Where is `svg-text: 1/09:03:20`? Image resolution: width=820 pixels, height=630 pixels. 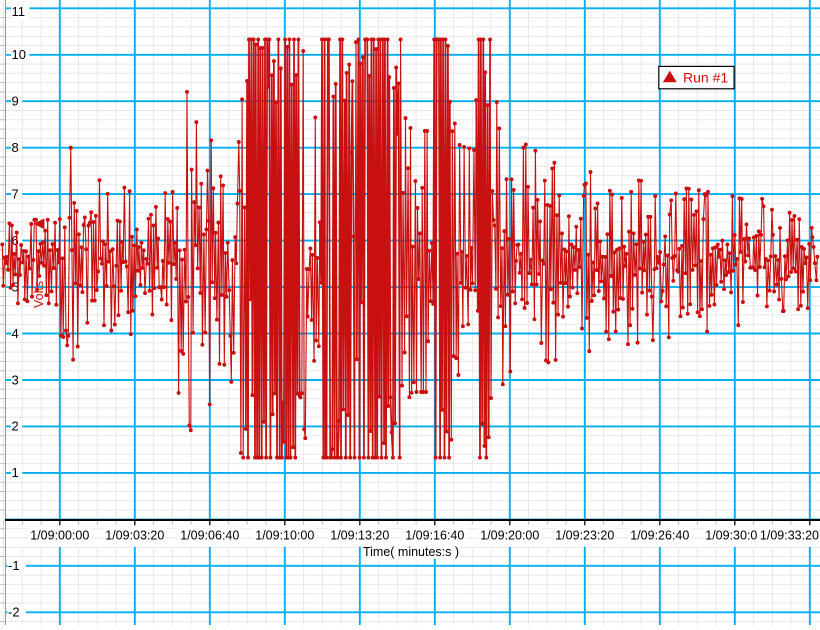
svg-text: 1/09:03:20 is located at coordinates (134, 535).